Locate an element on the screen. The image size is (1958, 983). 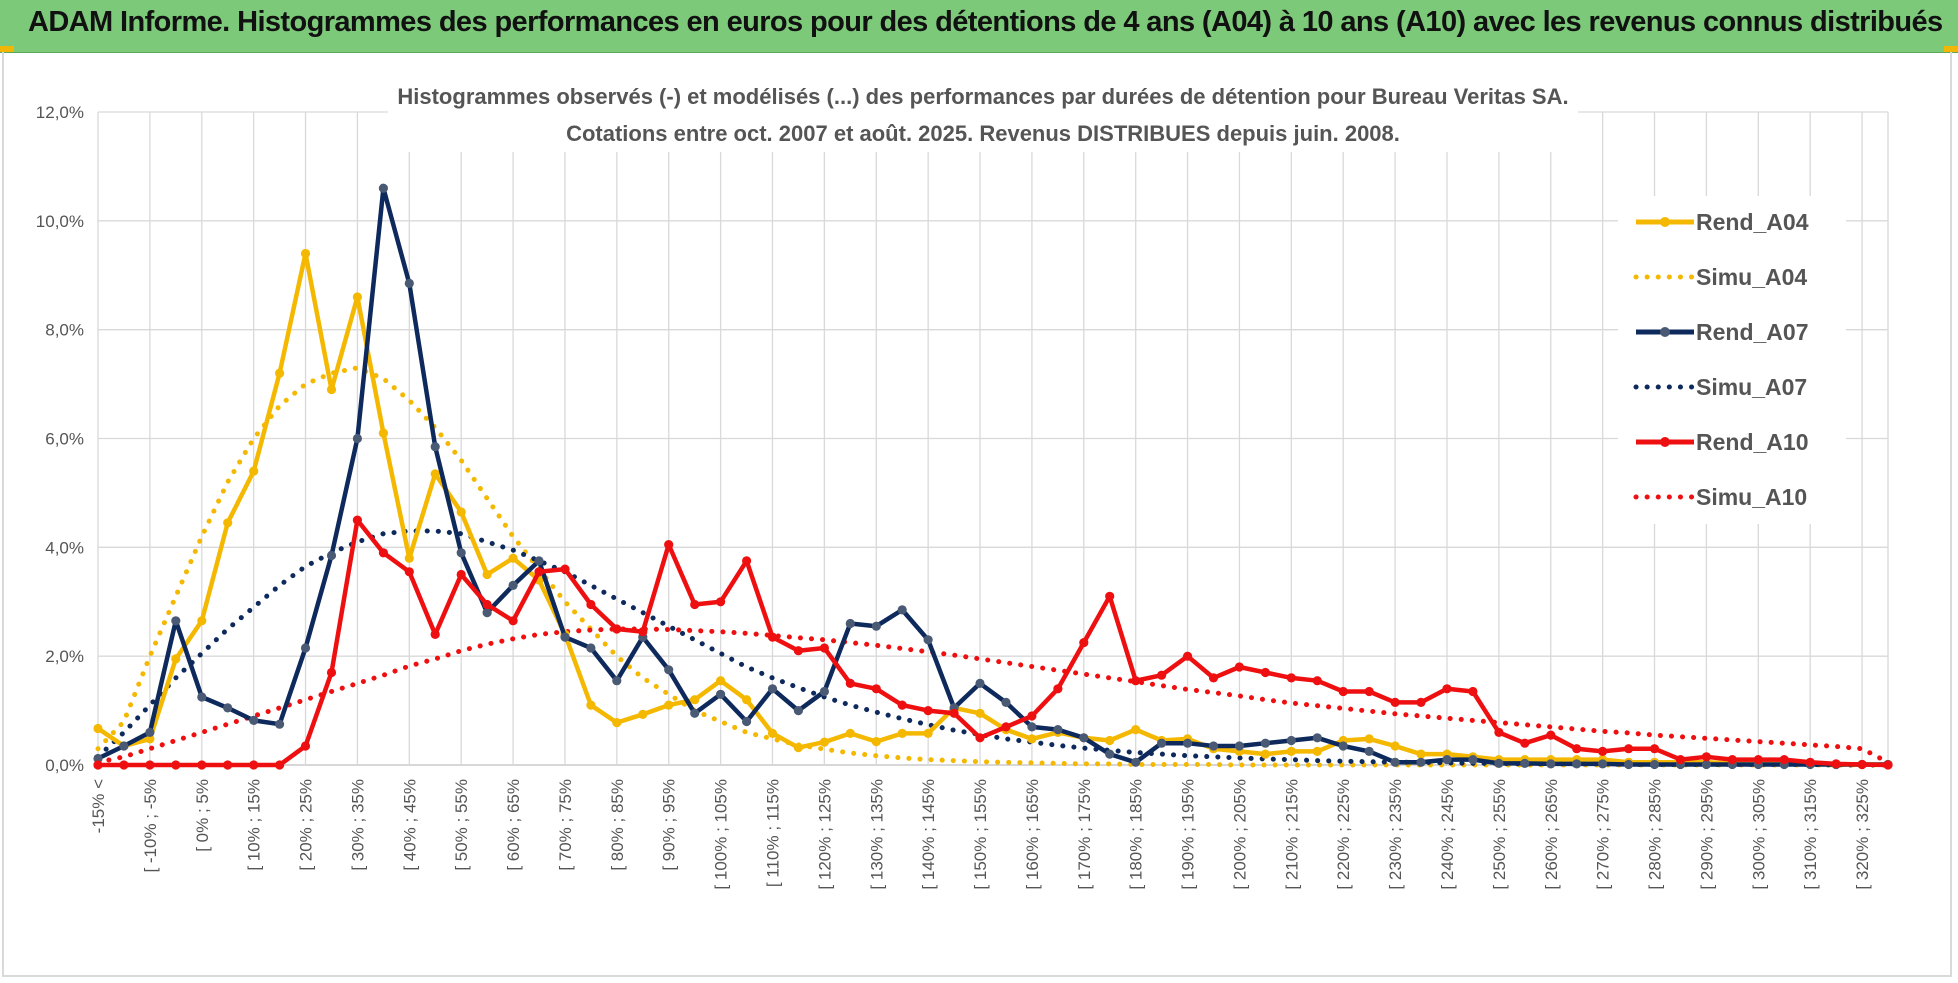
y-tick-label: 0,0% is located at coordinates (64, 765).